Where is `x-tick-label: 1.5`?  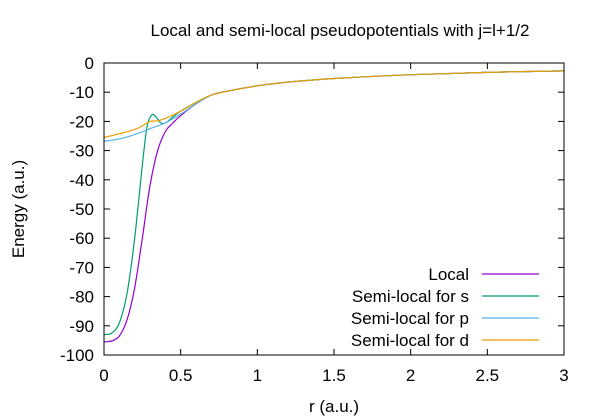
x-tick-label: 1.5 is located at coordinates (334, 375).